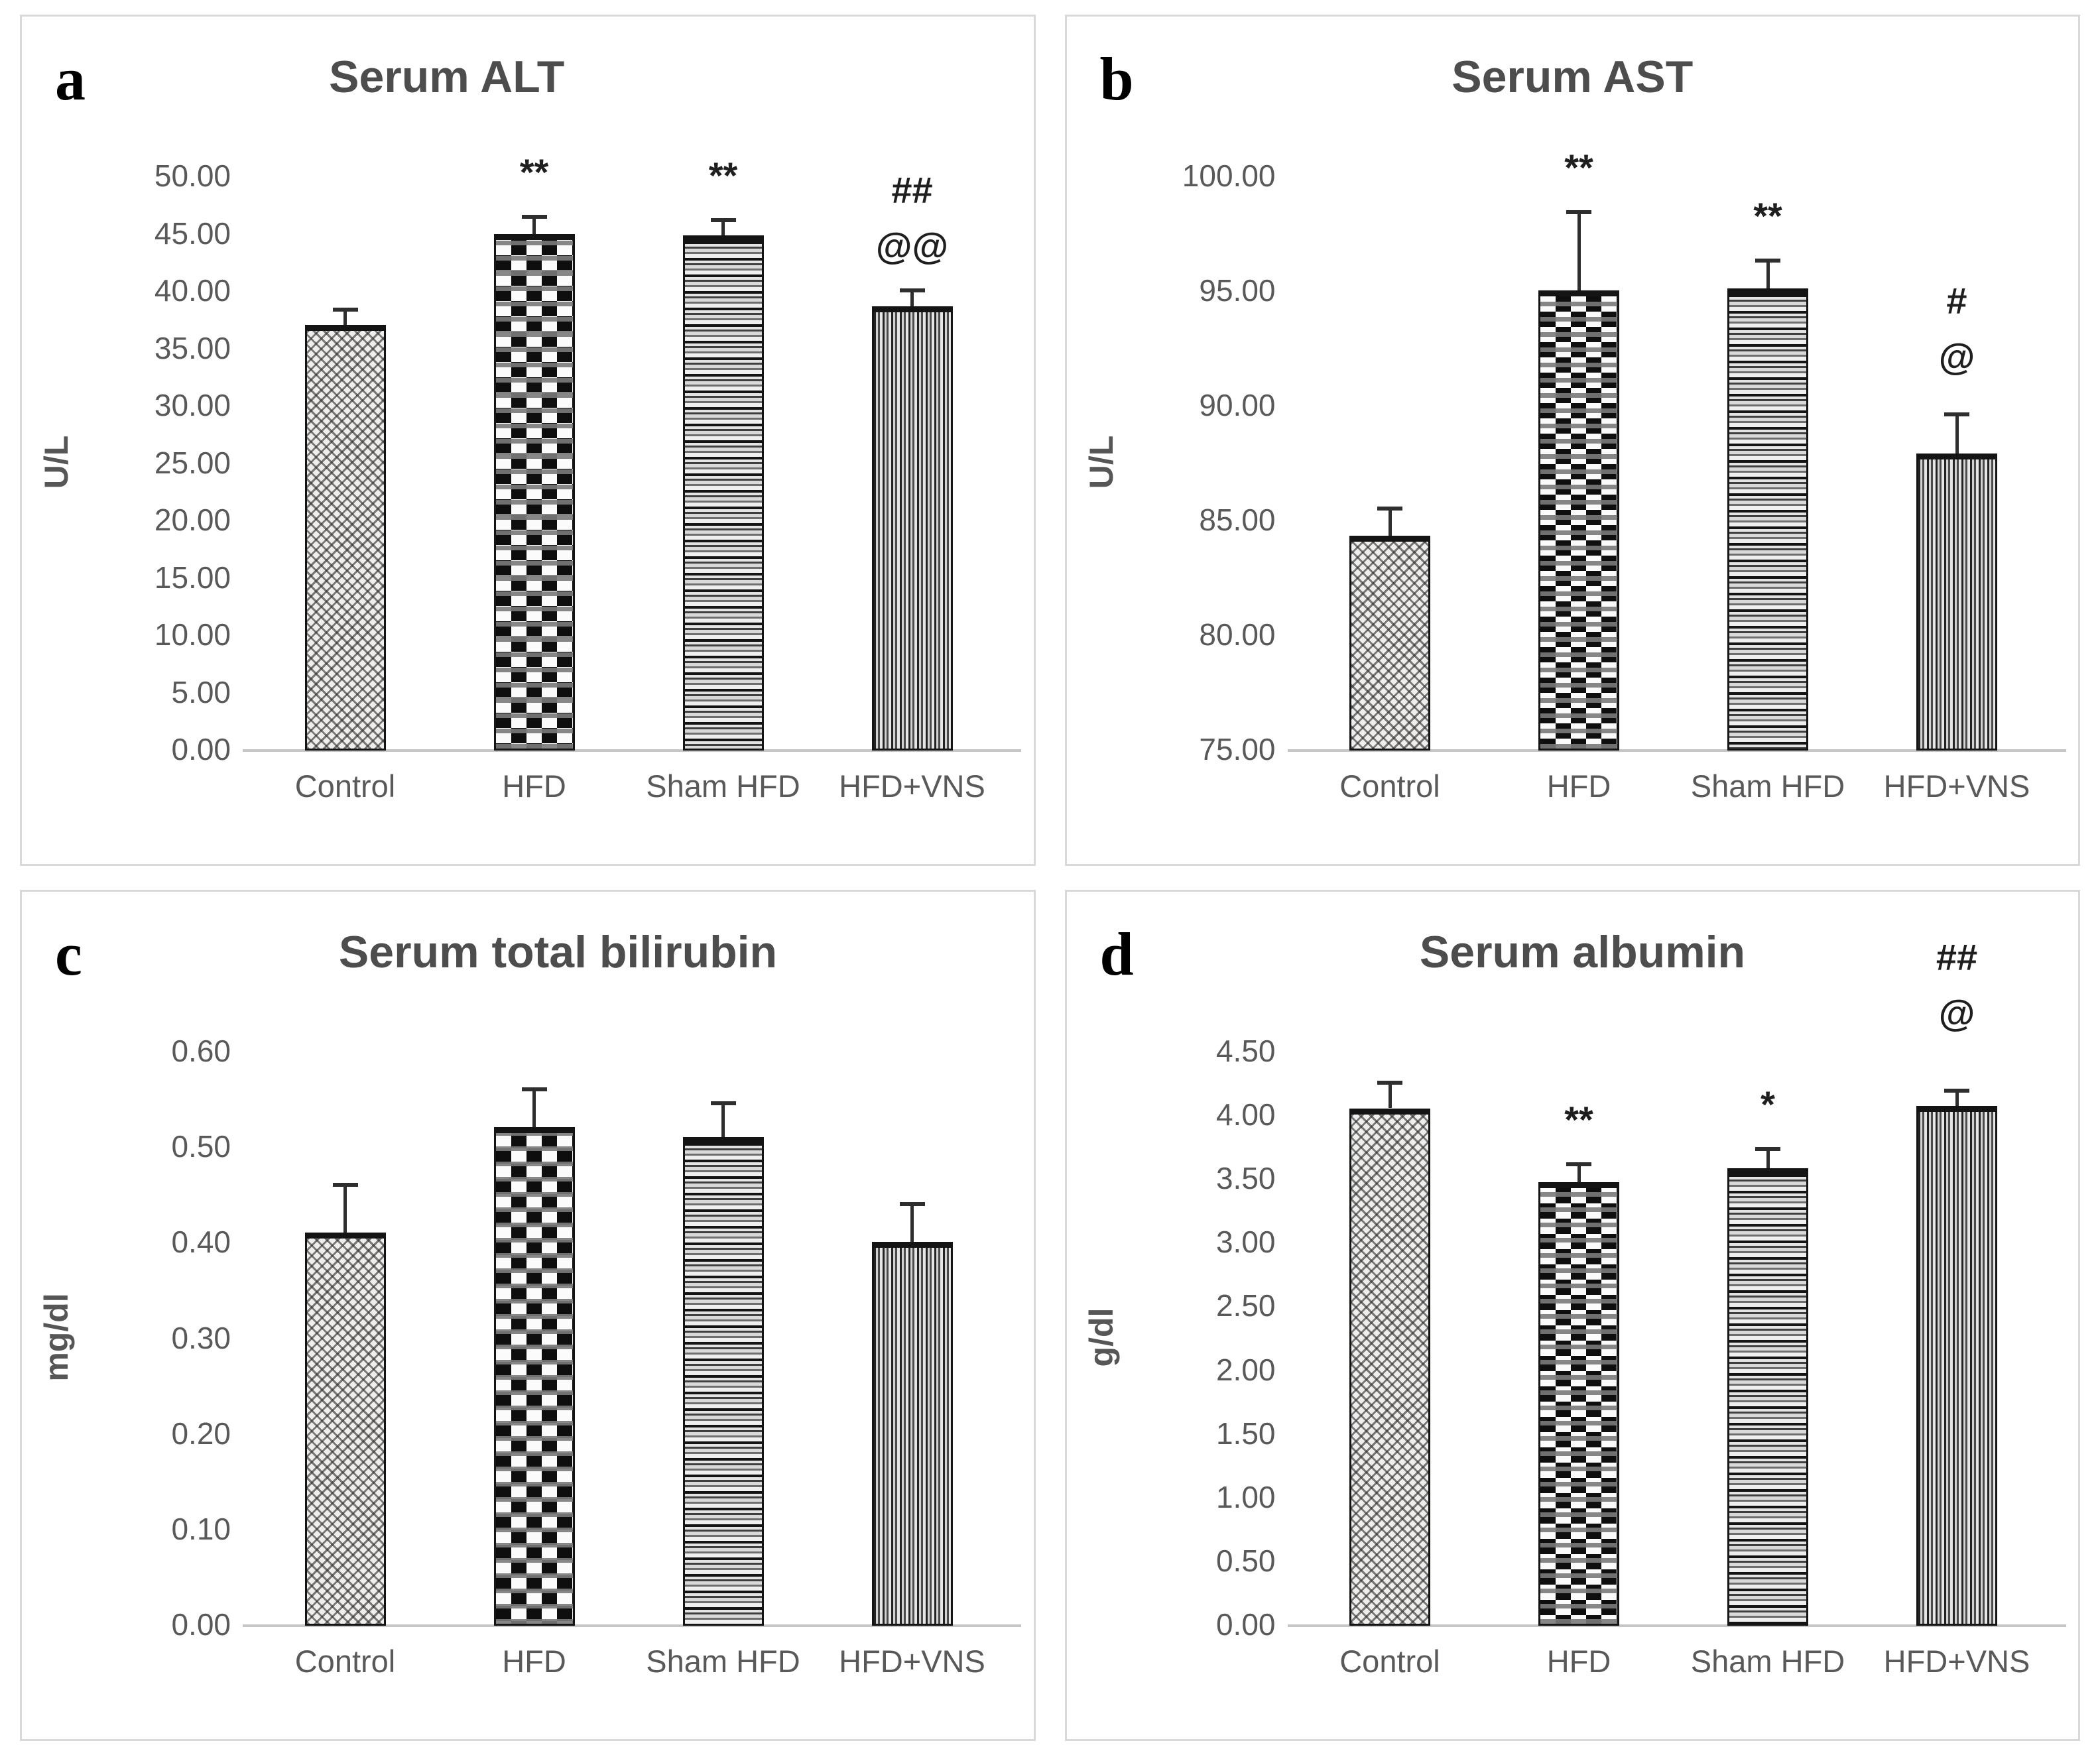 The image size is (2100, 1757). I want to click on y-tick-label: 2.50, so click(1245, 1306).